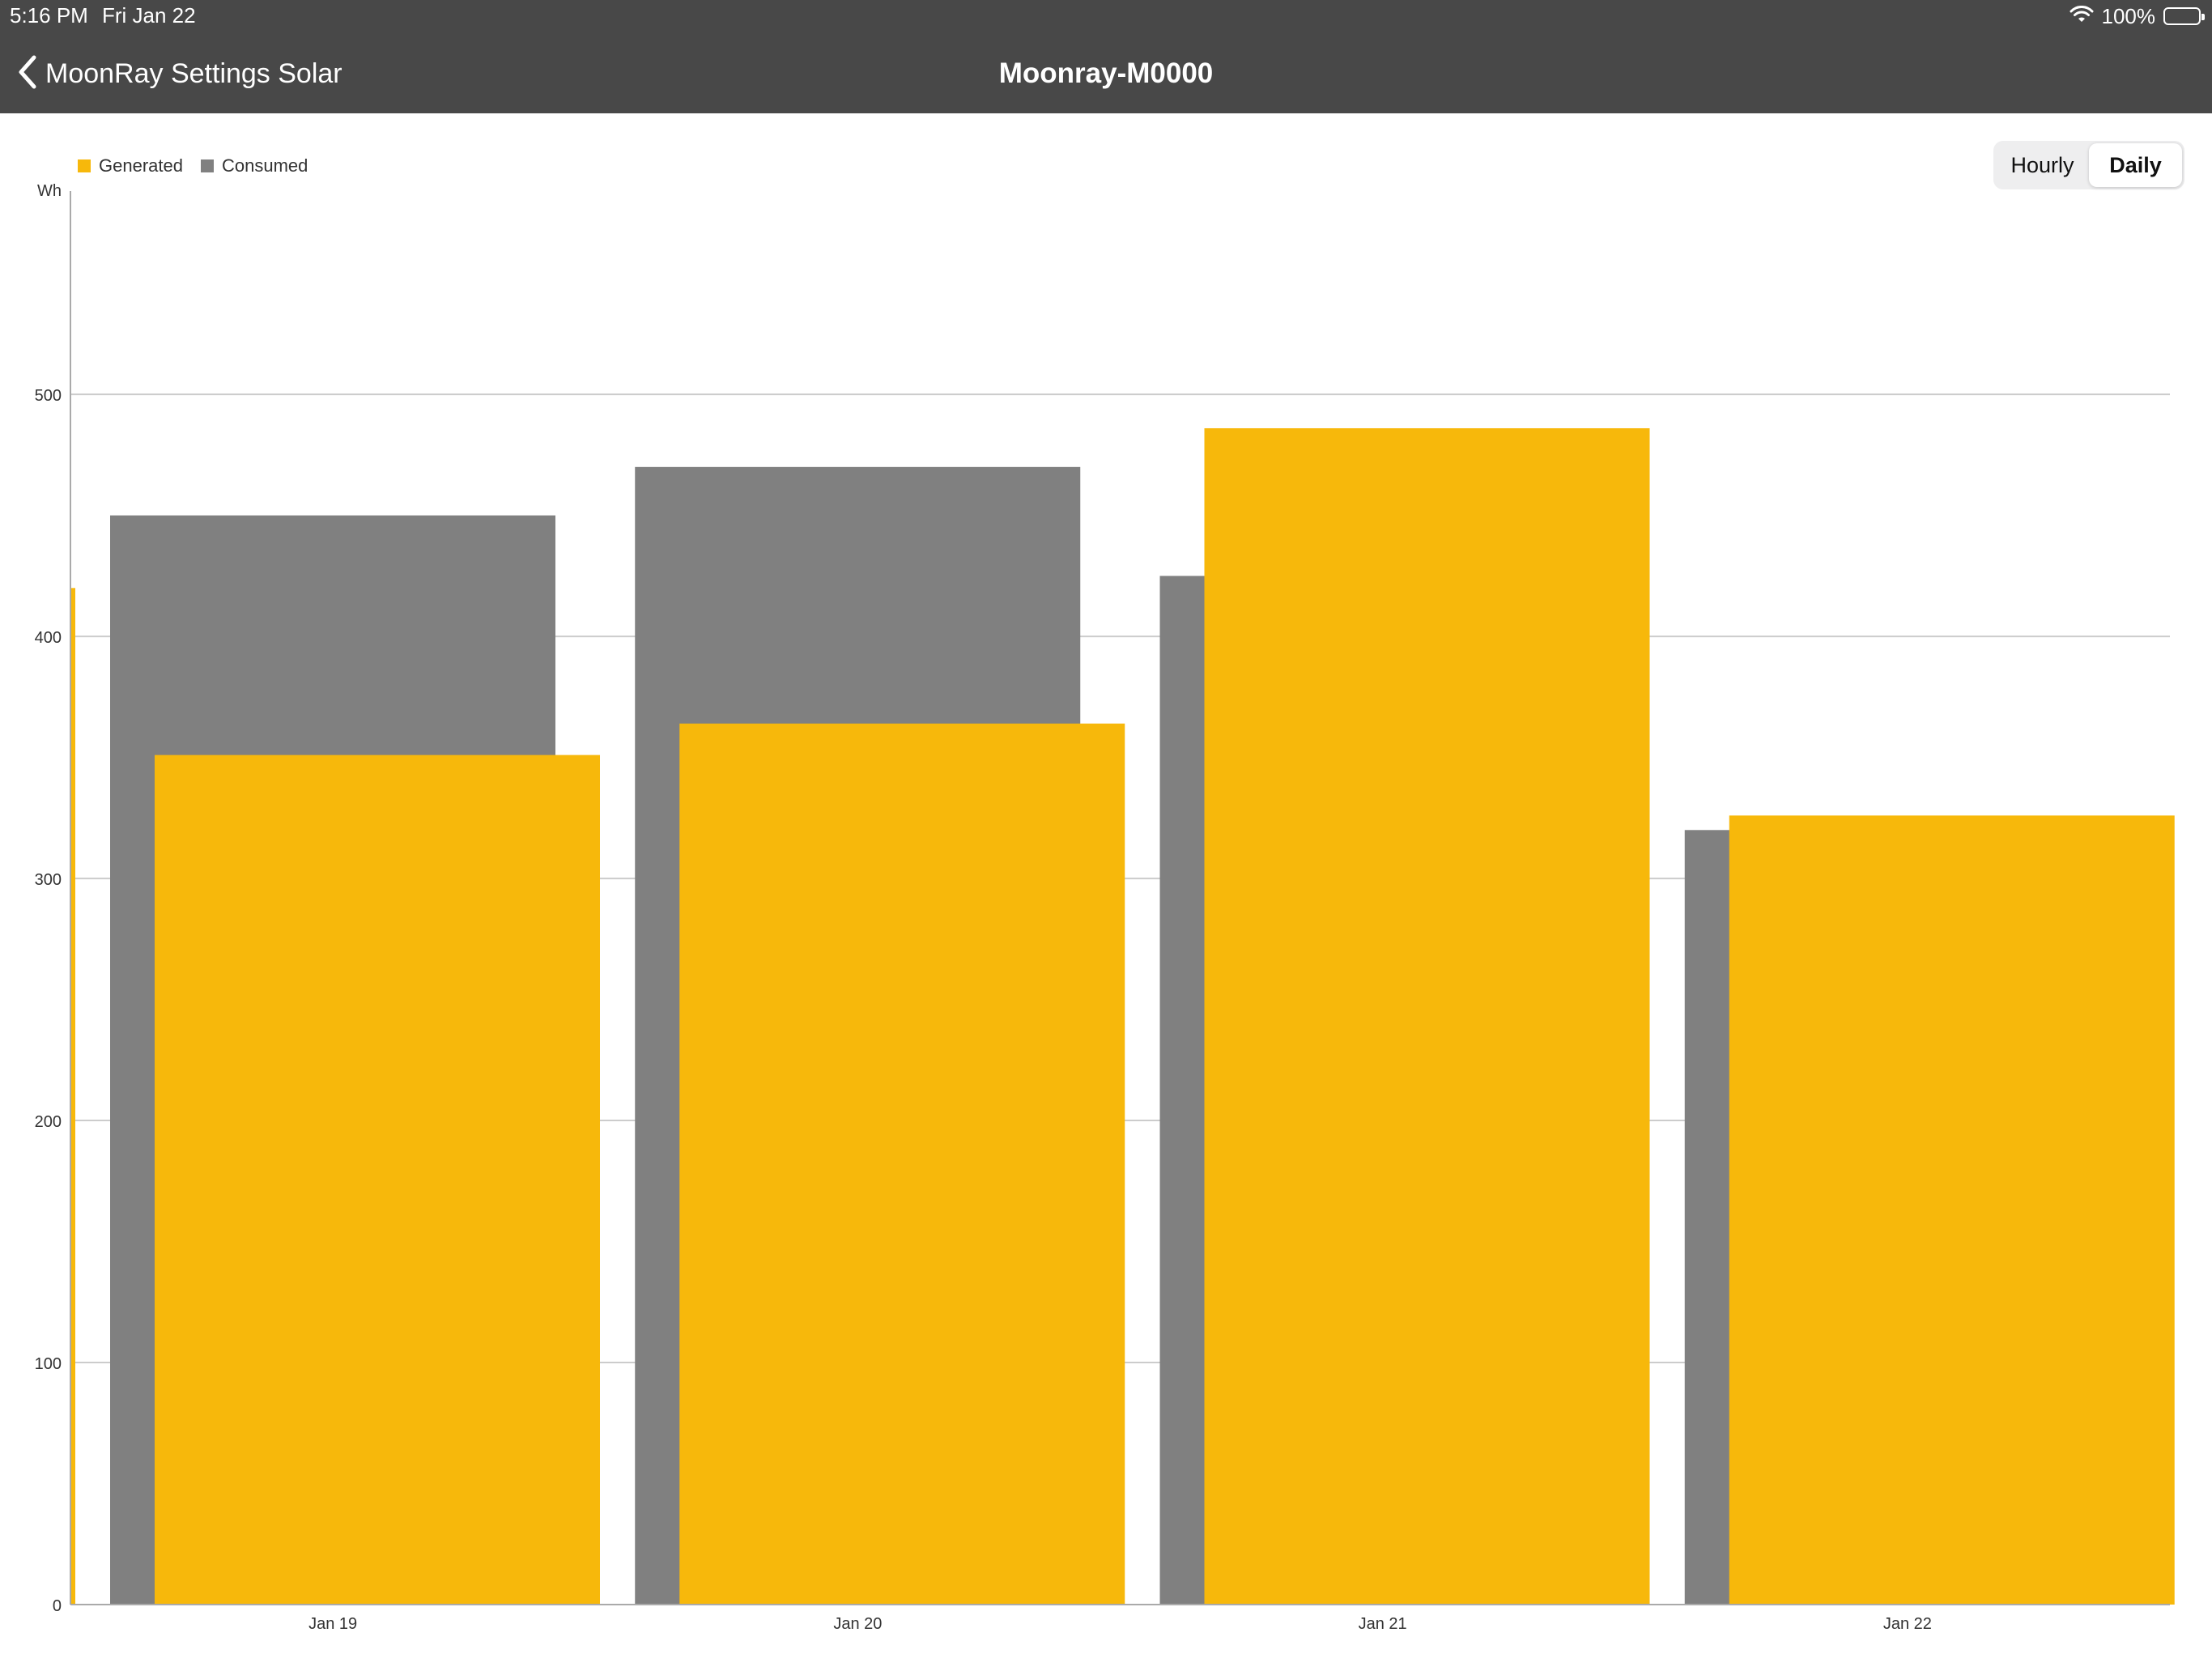  Describe the element at coordinates (265, 165) in the screenshot. I see `legend-label-consumed: Consumed` at that location.